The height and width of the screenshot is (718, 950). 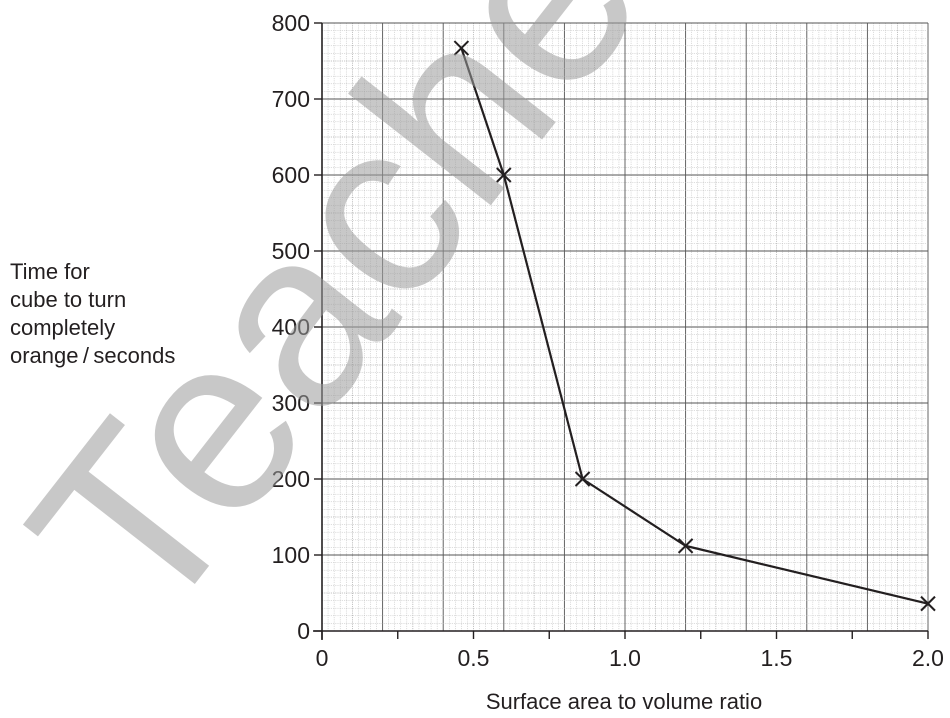 I want to click on y-tick-label: 800, so click(x=291, y=23).